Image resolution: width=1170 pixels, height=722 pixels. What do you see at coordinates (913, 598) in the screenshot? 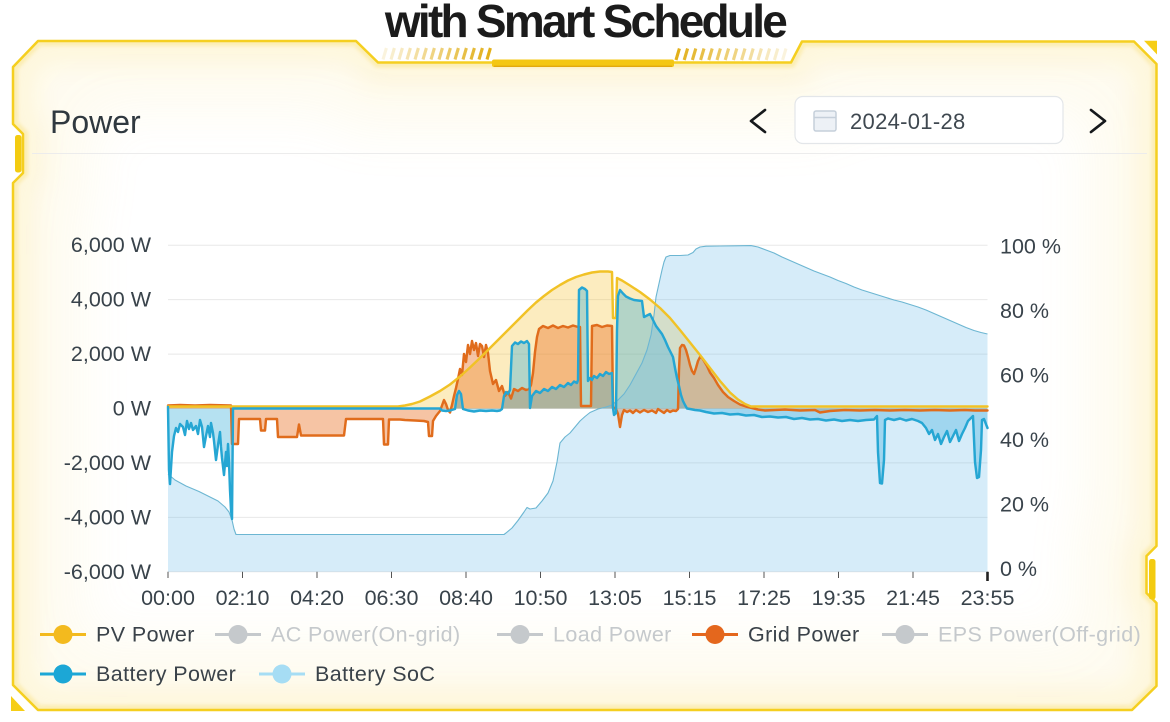
I see `svg-text: 21:45` at bounding box center [913, 598].